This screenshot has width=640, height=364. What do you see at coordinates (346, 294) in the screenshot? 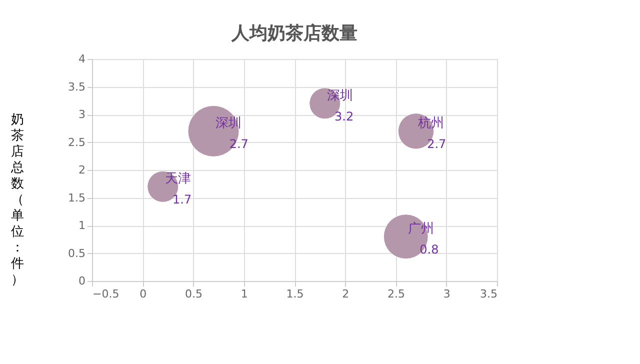
I see `x-tick-label: 2` at bounding box center [346, 294].